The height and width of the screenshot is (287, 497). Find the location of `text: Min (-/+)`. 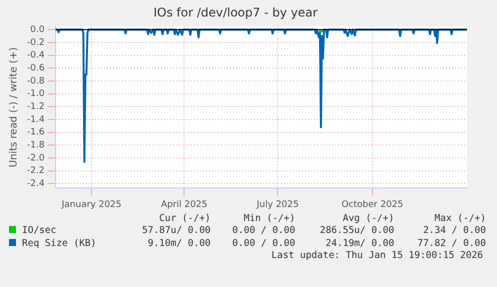

text: Min (-/+) is located at coordinates (269, 218).